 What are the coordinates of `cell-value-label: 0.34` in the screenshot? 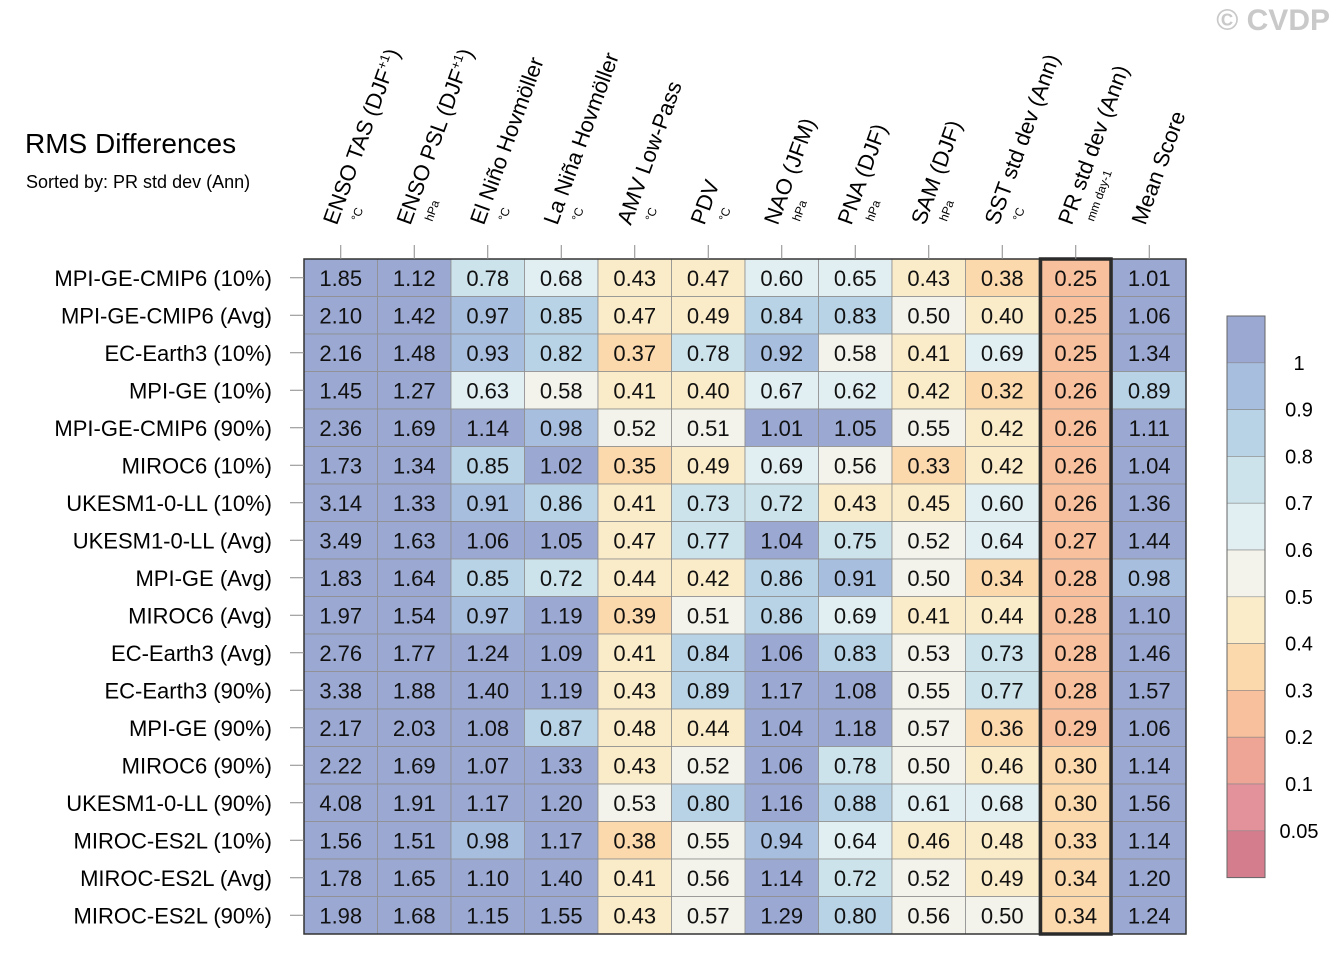 It's located at (1075, 915).